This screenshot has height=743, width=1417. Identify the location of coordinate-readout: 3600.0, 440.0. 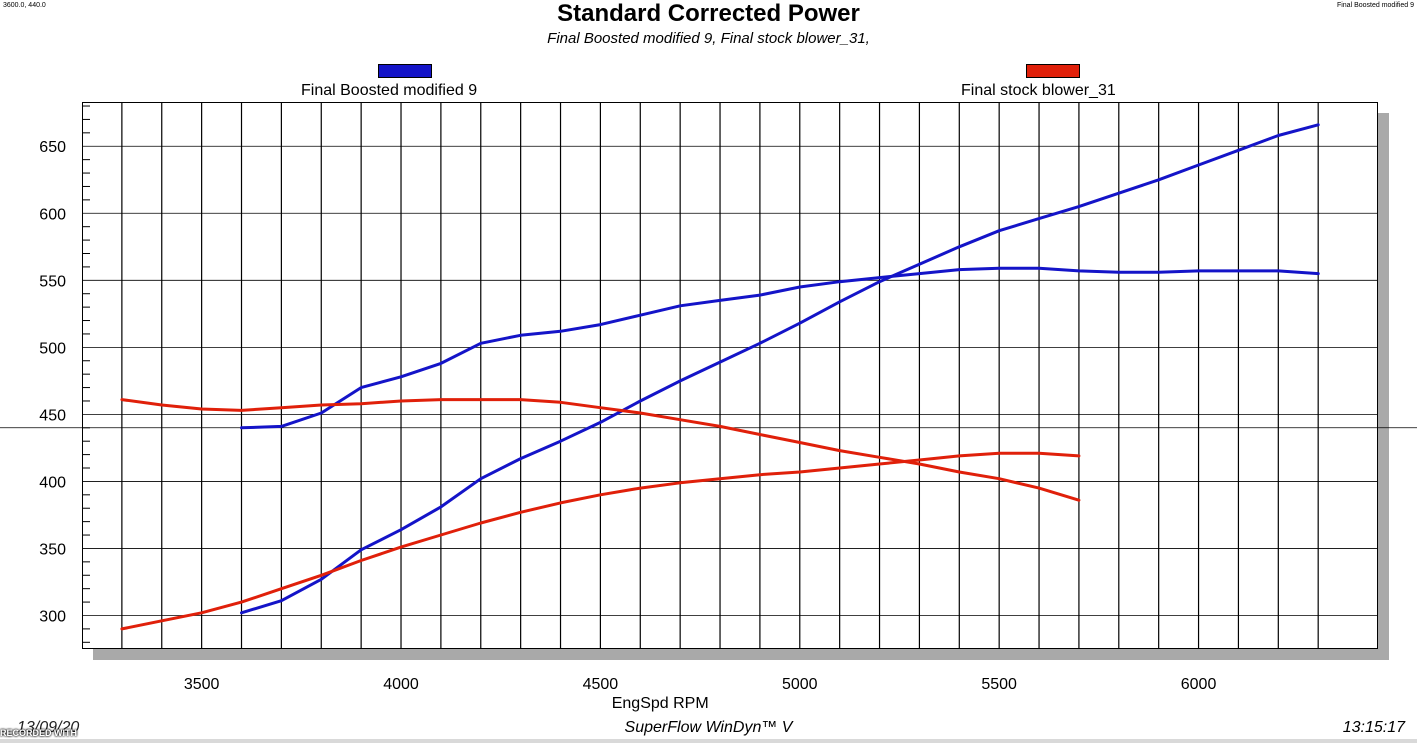
(24, 5).